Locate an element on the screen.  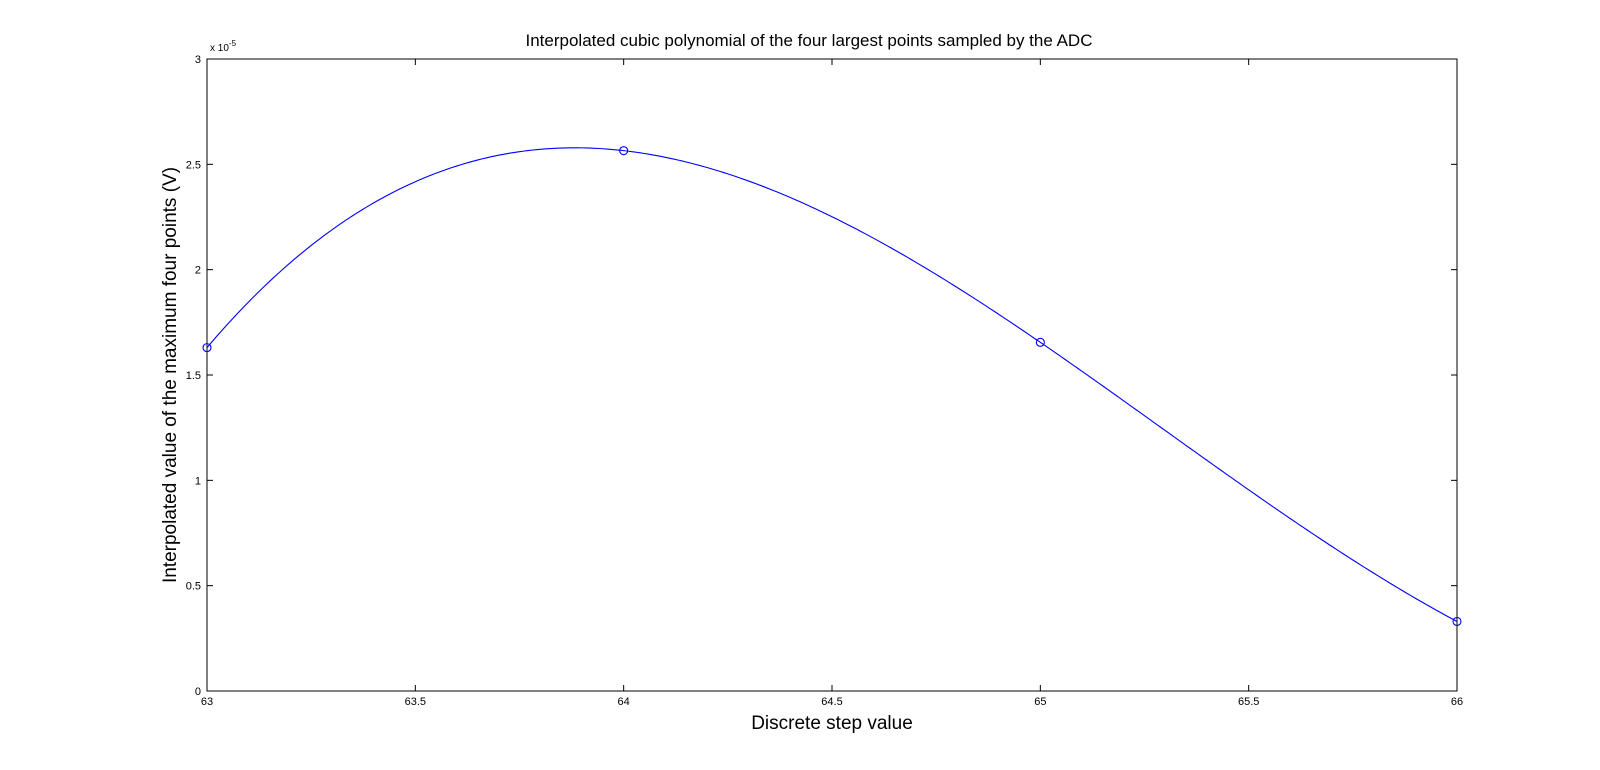
x-axis-label: Discrete step value is located at coordinates (832, 723).